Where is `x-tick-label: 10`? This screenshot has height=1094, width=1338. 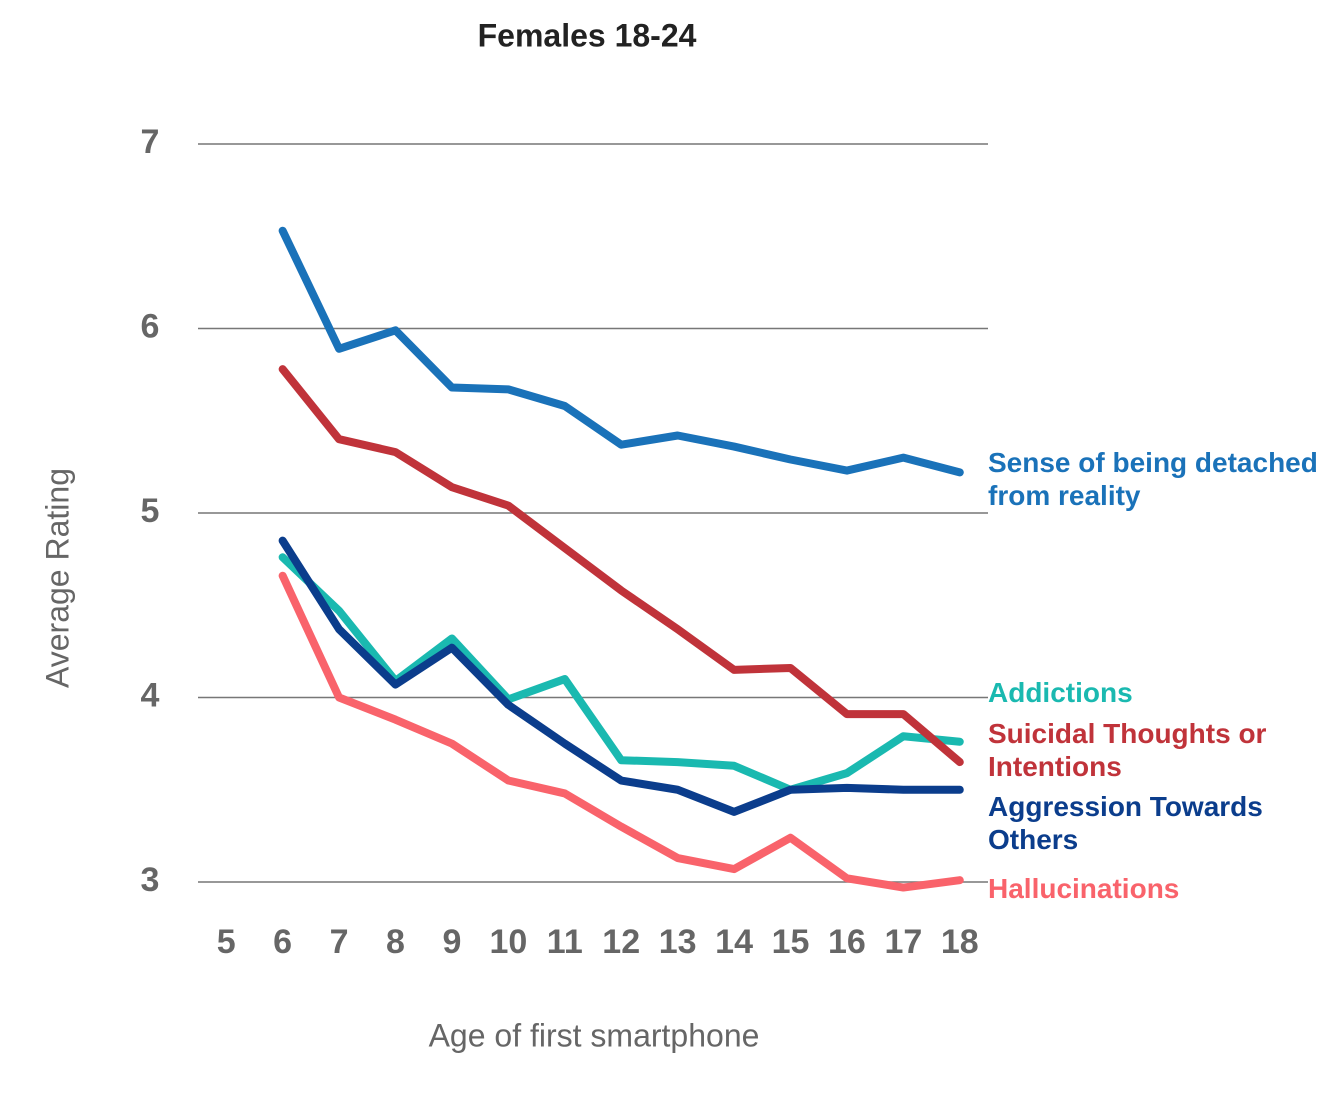 x-tick-label: 10 is located at coordinates (508, 942).